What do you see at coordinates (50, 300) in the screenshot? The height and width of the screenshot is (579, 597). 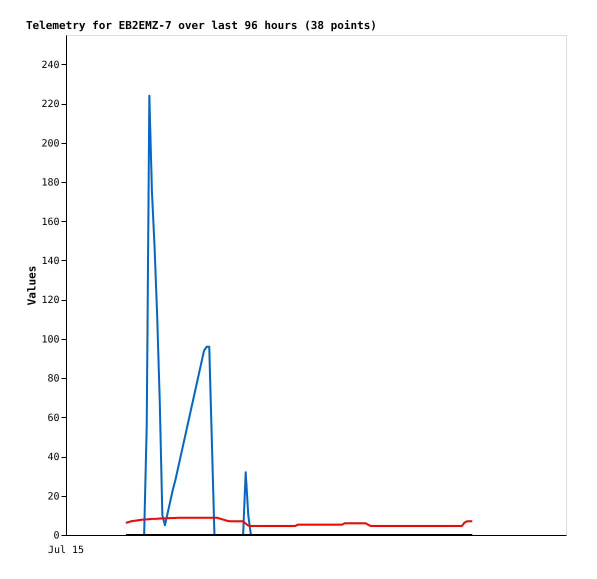 I see `y-tick-label: 120` at bounding box center [50, 300].